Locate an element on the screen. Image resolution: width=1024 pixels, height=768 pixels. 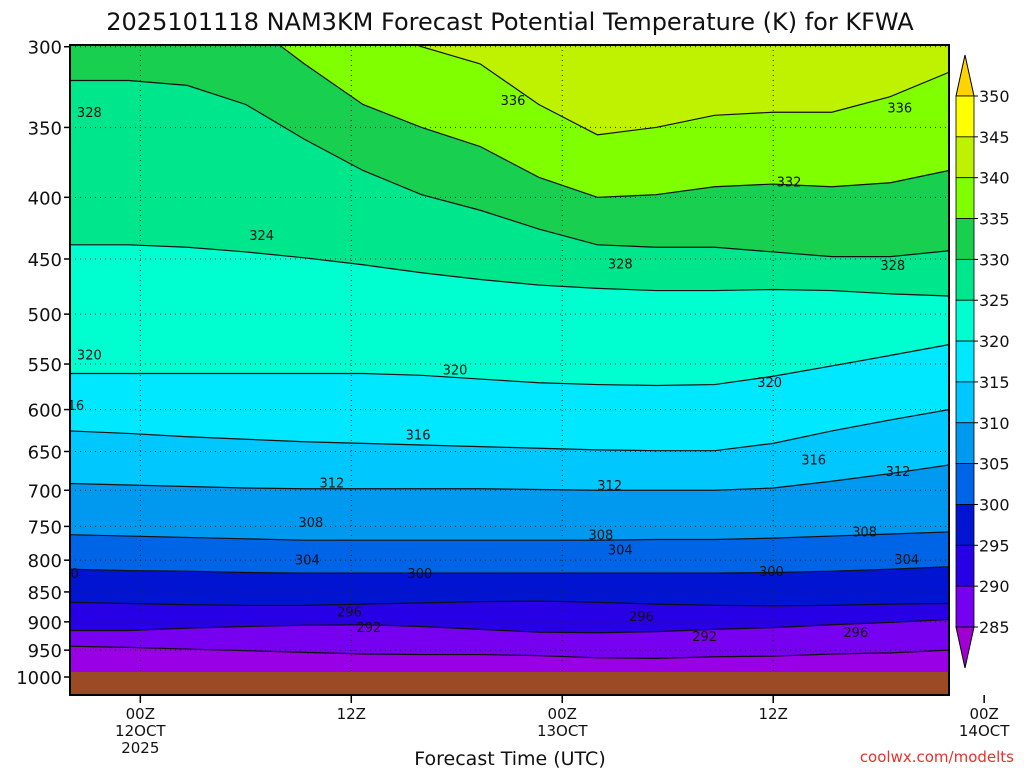
y-tick-label-650: 650 is located at coordinates (45, 452).